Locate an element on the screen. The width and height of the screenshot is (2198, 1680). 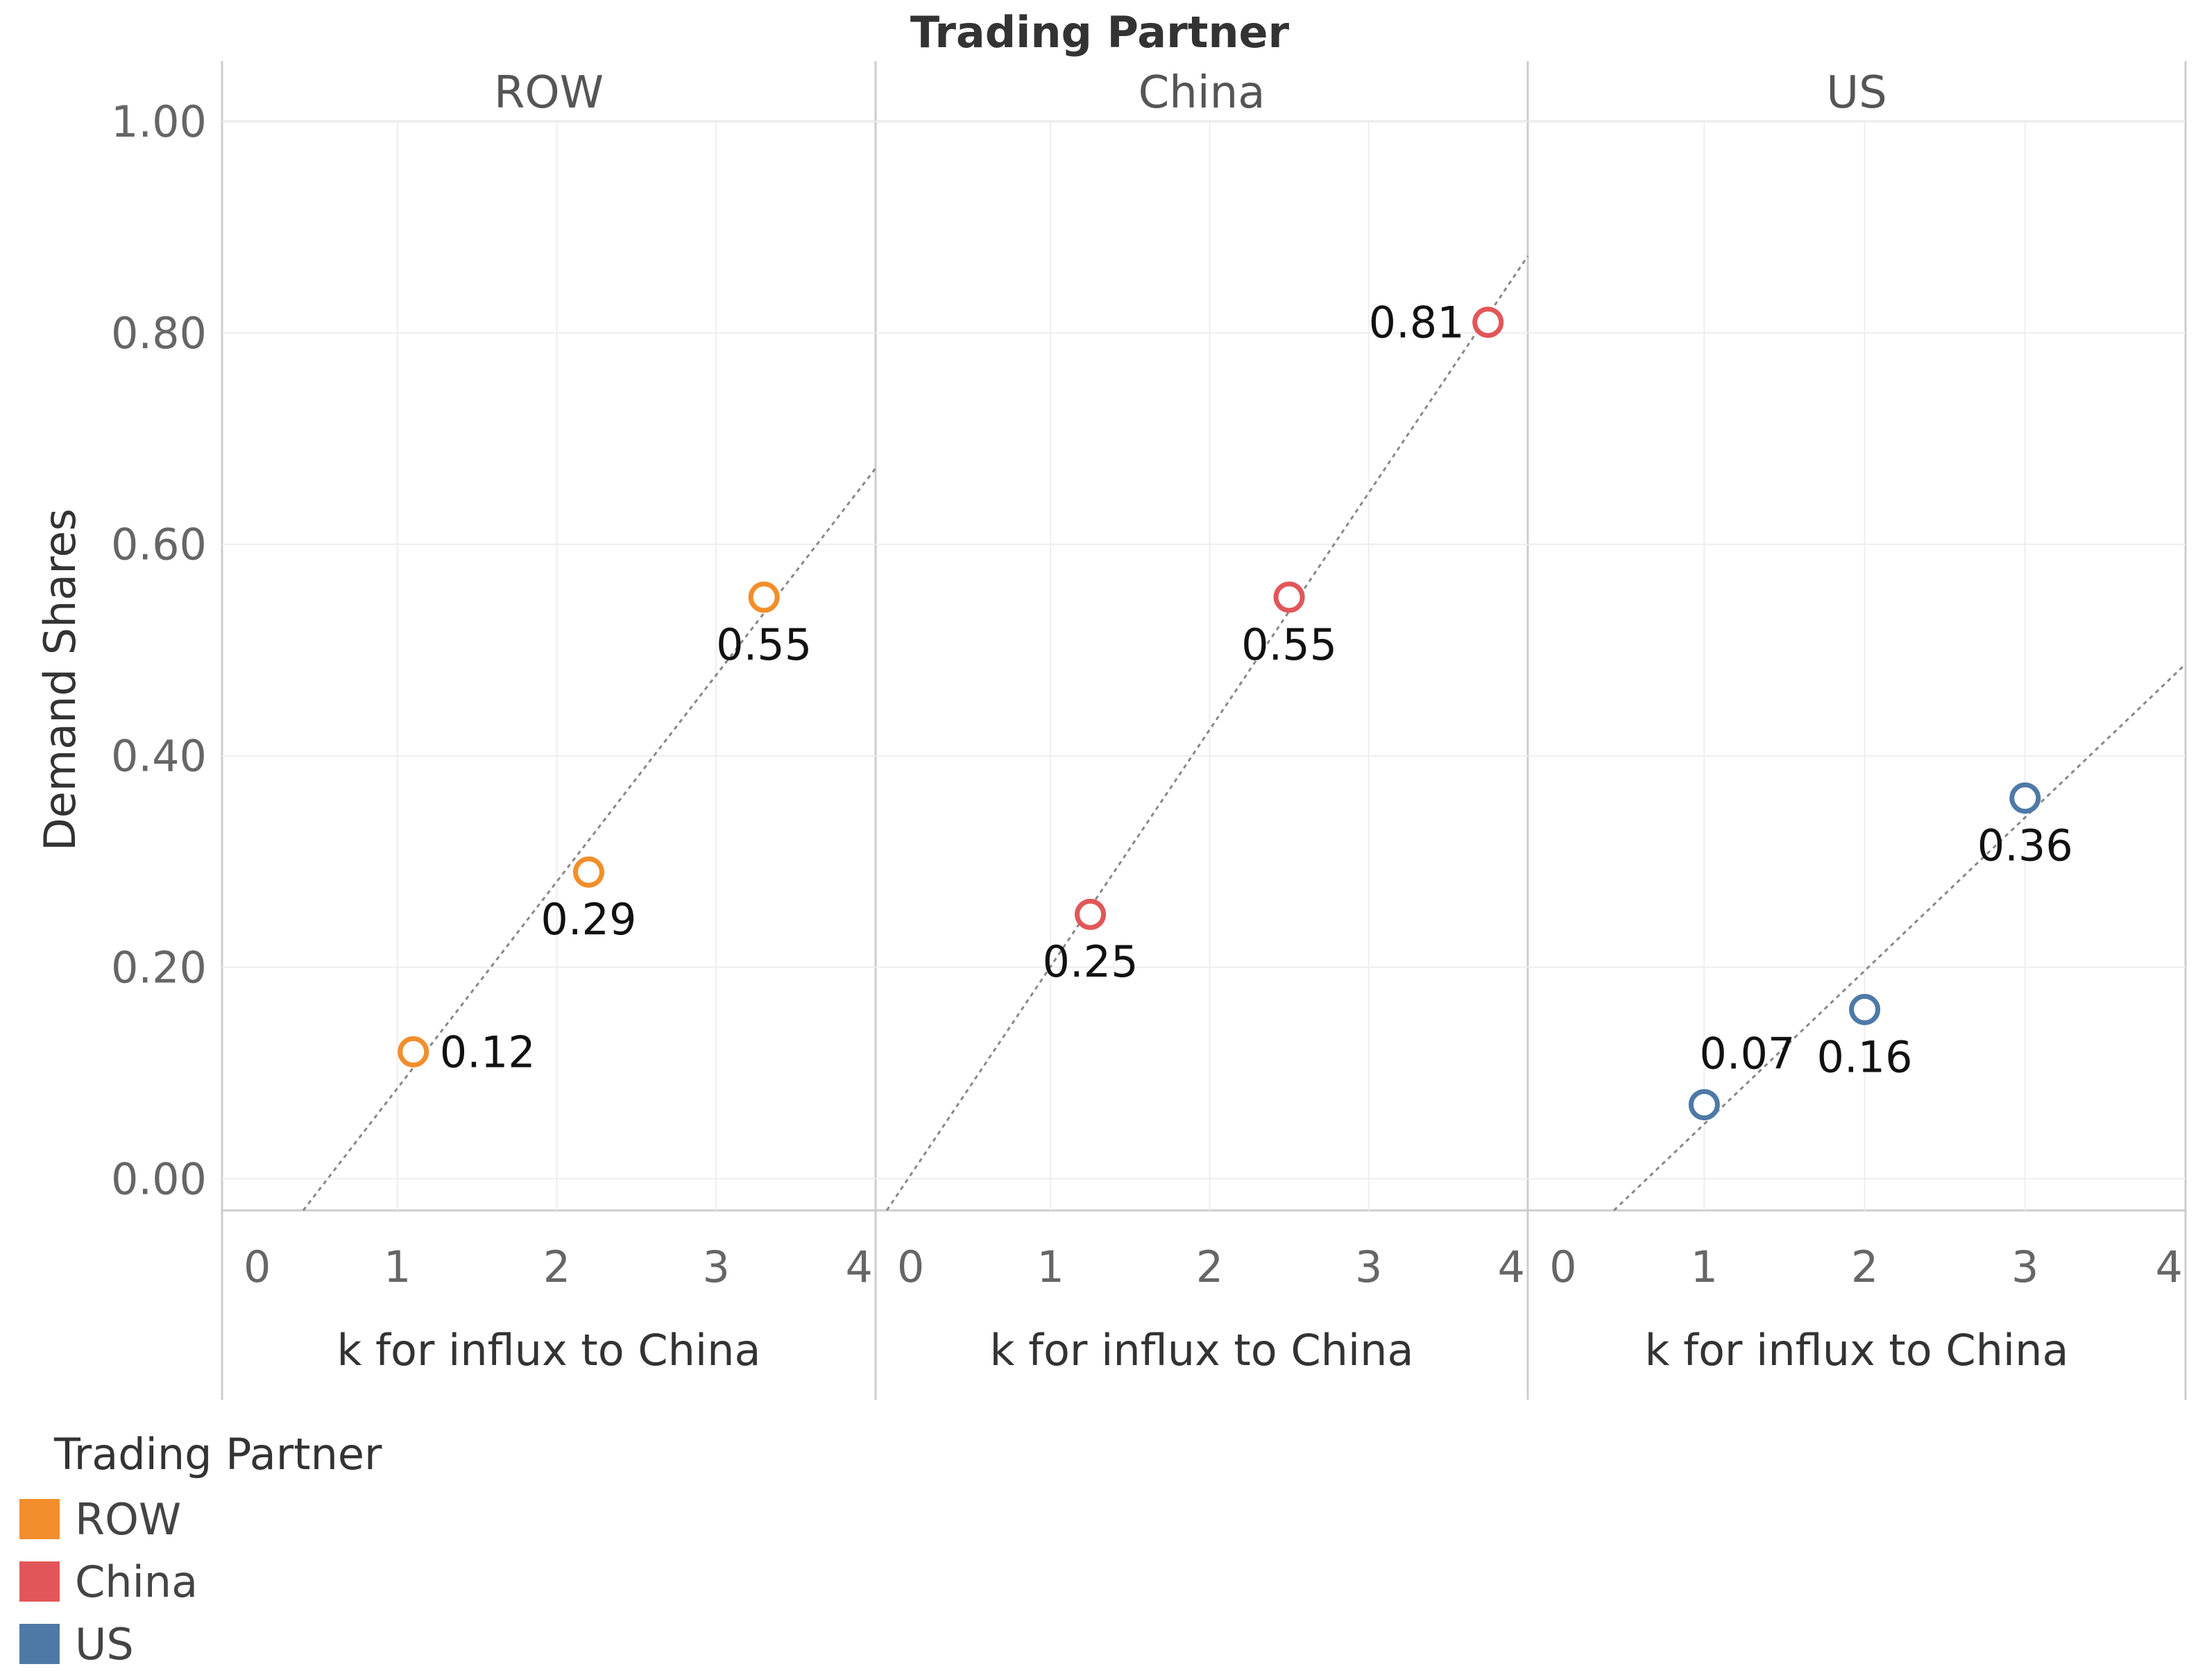
legend-swatch-china is located at coordinates (39, 1581).